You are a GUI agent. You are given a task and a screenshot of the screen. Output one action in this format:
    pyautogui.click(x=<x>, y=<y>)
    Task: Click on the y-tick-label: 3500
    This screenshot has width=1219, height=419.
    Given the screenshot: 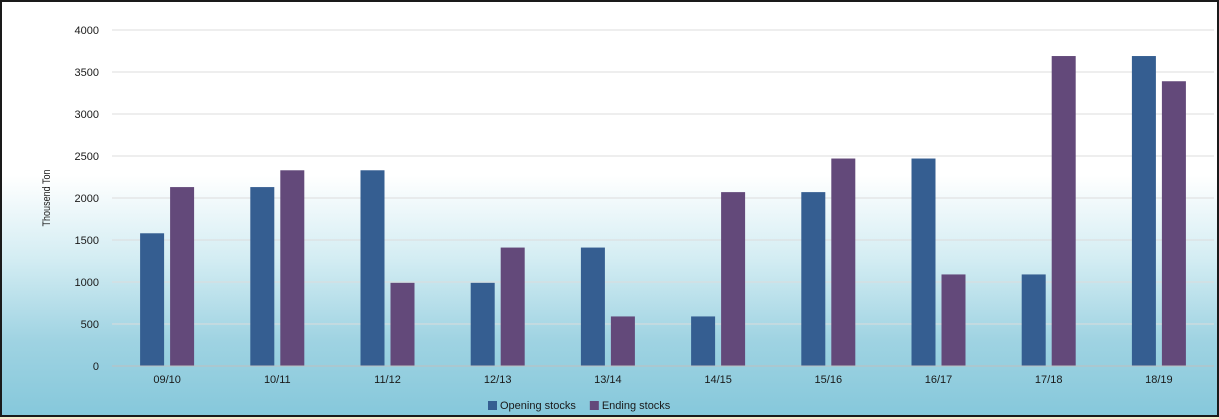 What is the action you would take?
    pyautogui.click(x=87, y=73)
    